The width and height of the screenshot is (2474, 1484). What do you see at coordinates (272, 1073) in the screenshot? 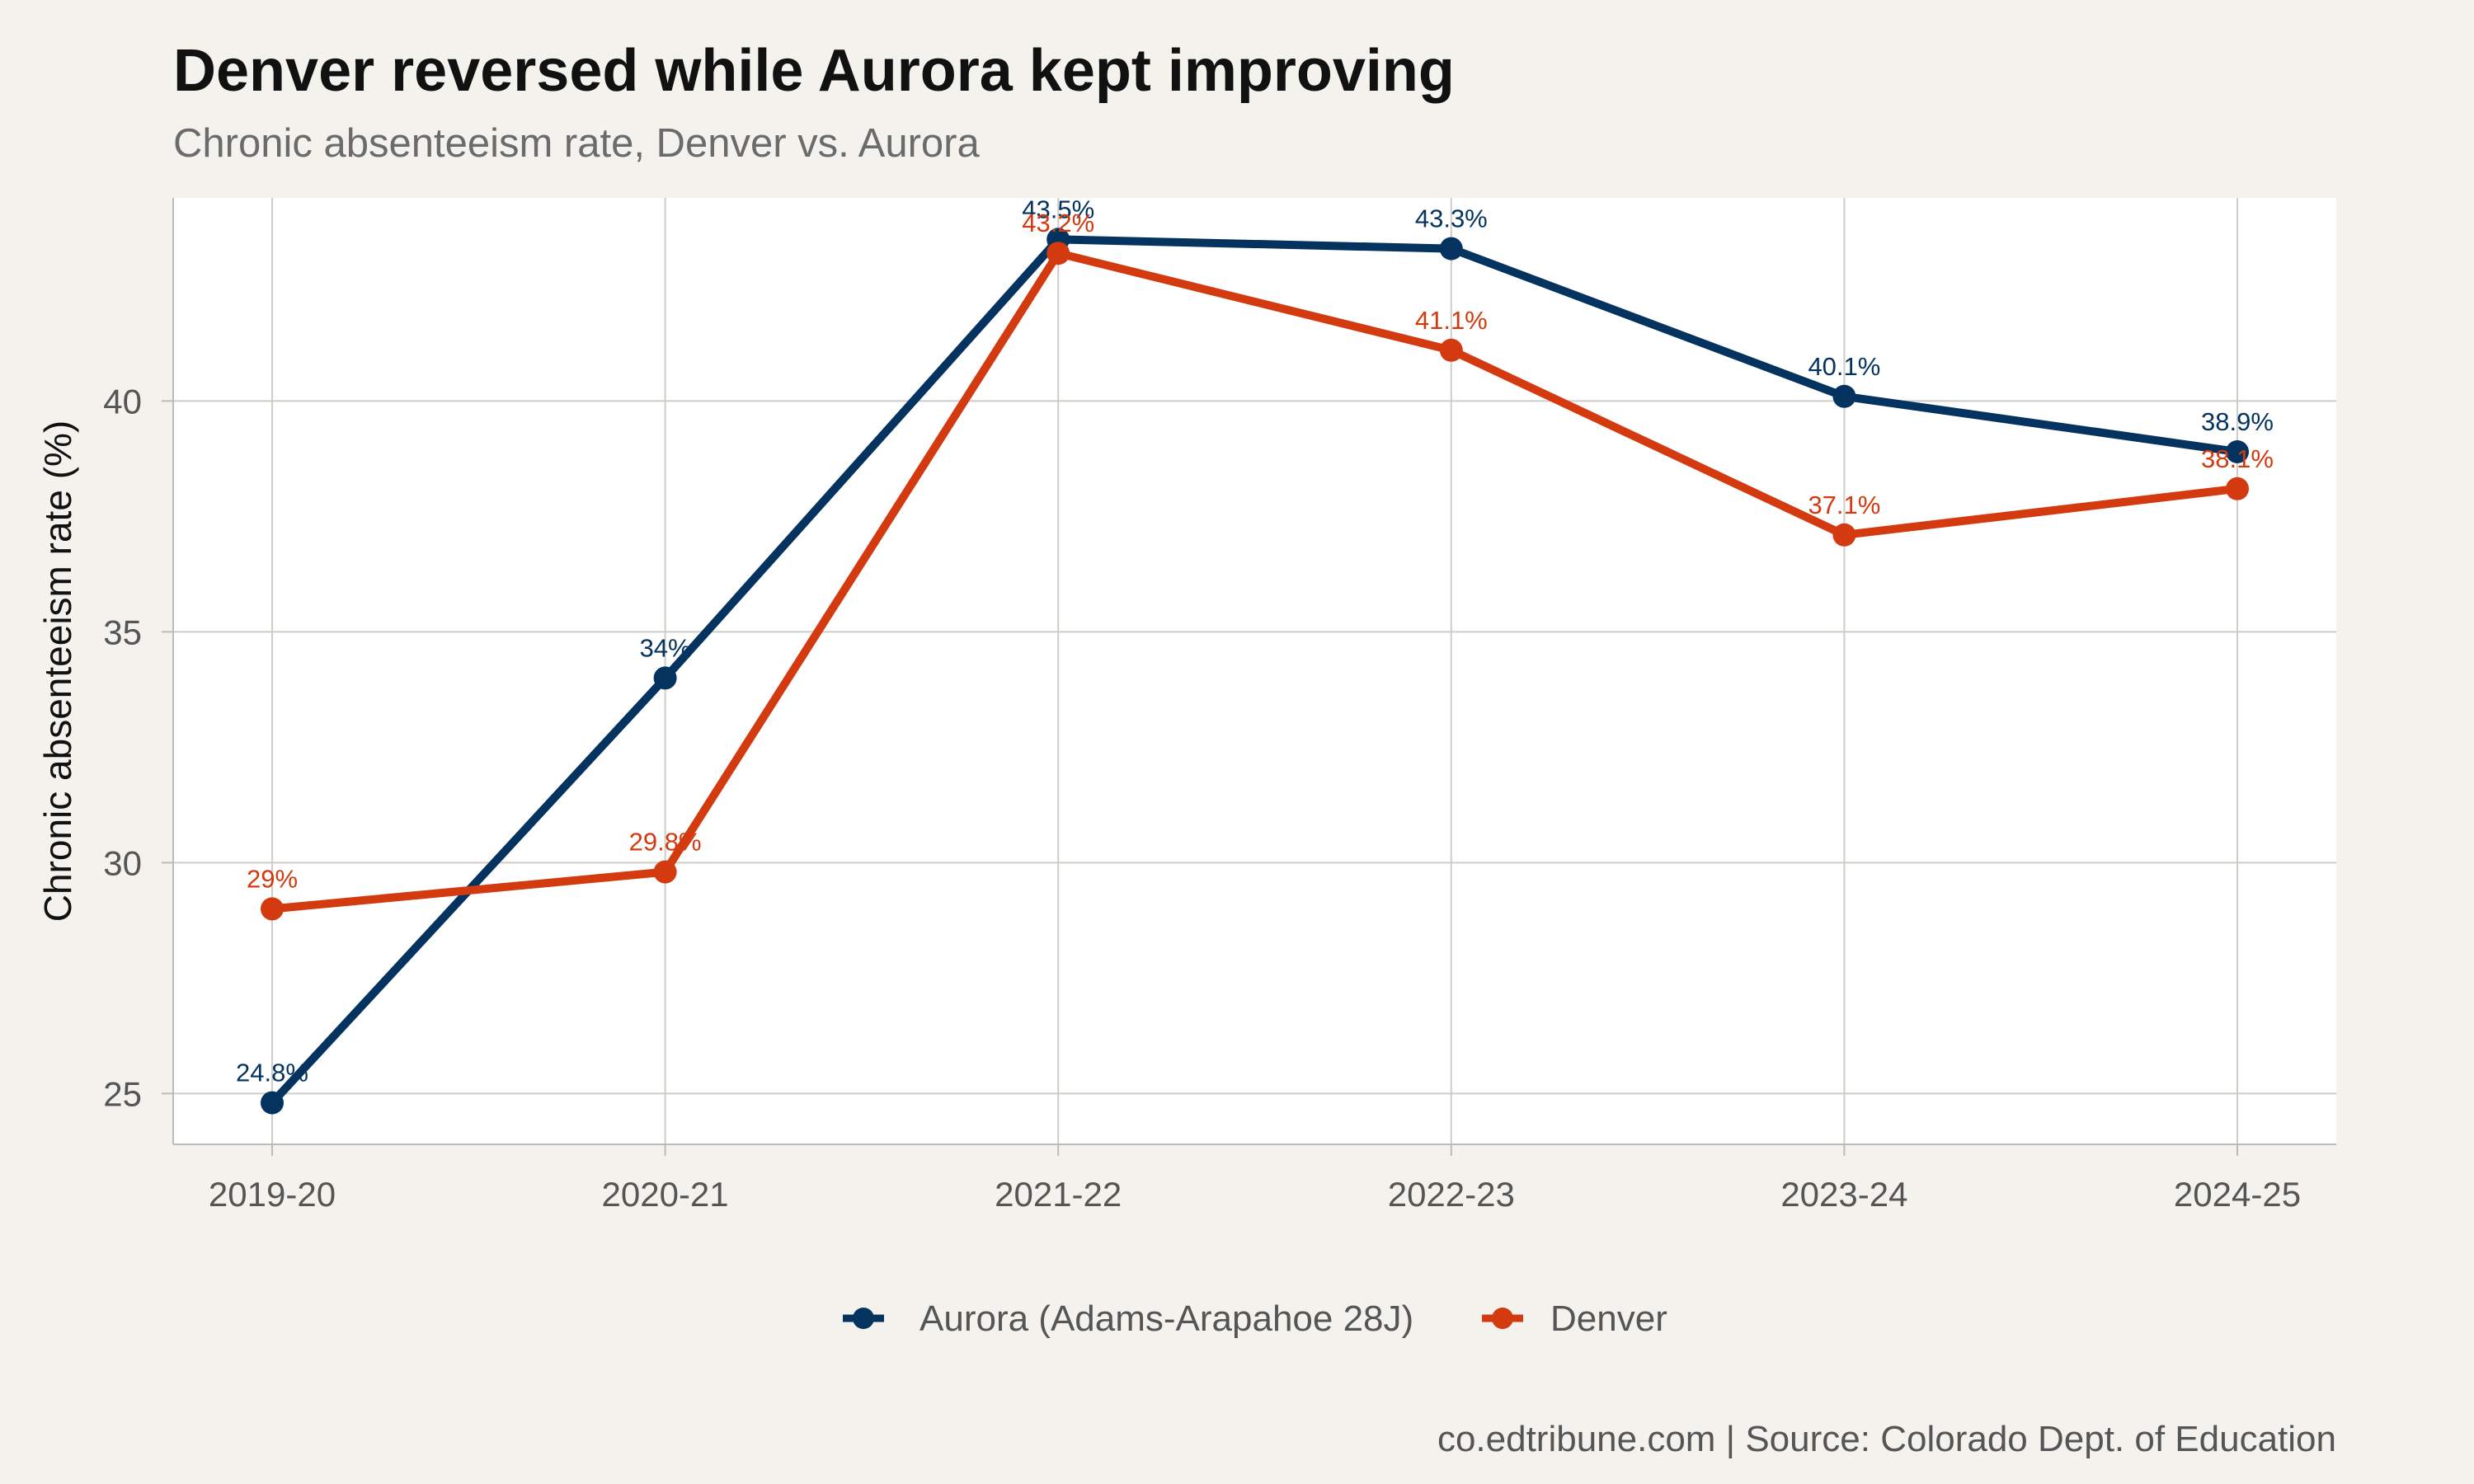
I see `data-label-aurora: 24.8%` at bounding box center [272, 1073].